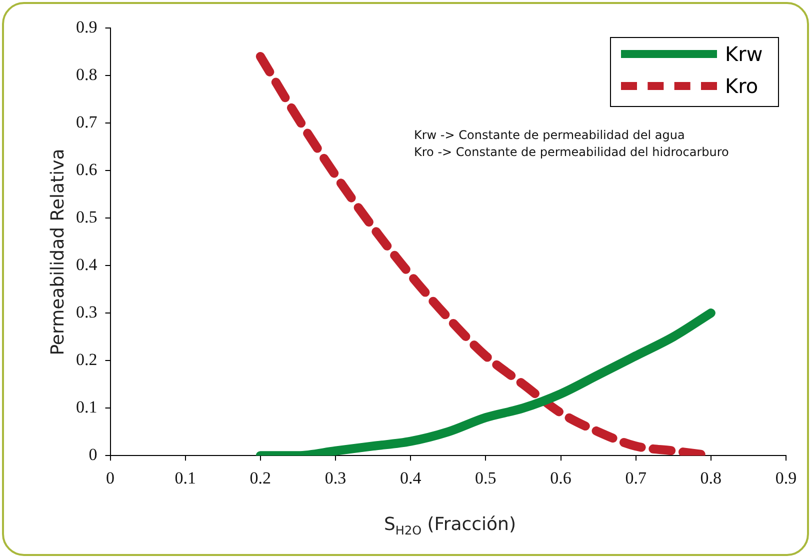  I want to click on y-tick-label: 0.2, so click(87, 360).